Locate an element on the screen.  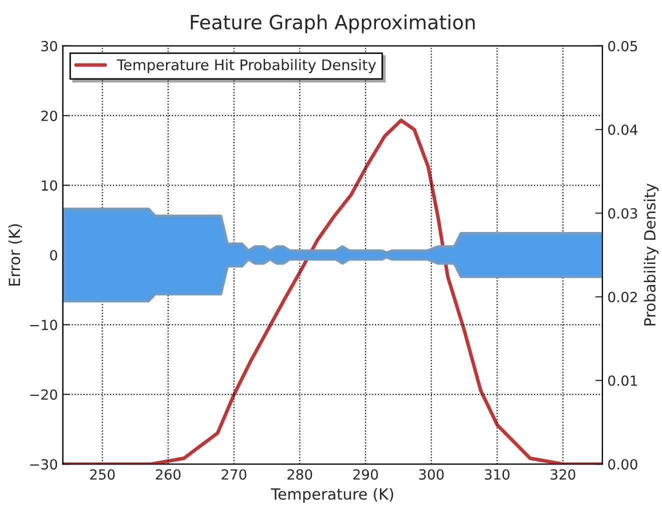
x-tick-label: 320 is located at coordinates (563, 474).